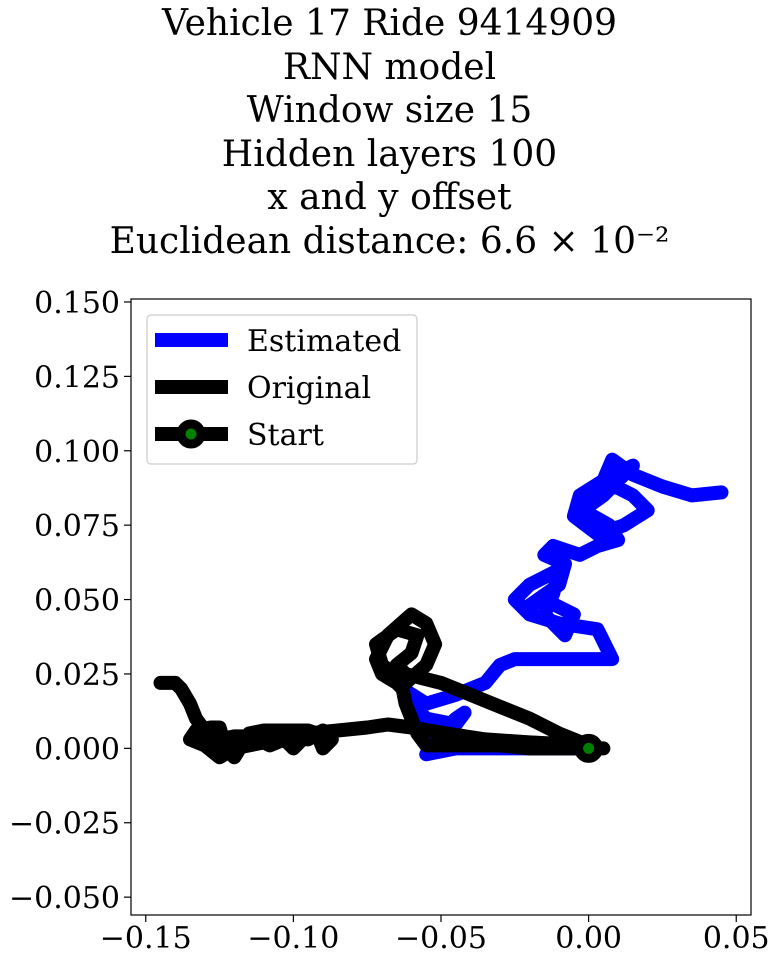 This screenshot has width=779, height=962. What do you see at coordinates (146, 938) in the screenshot?
I see `x-tick-label: −0.15` at bounding box center [146, 938].